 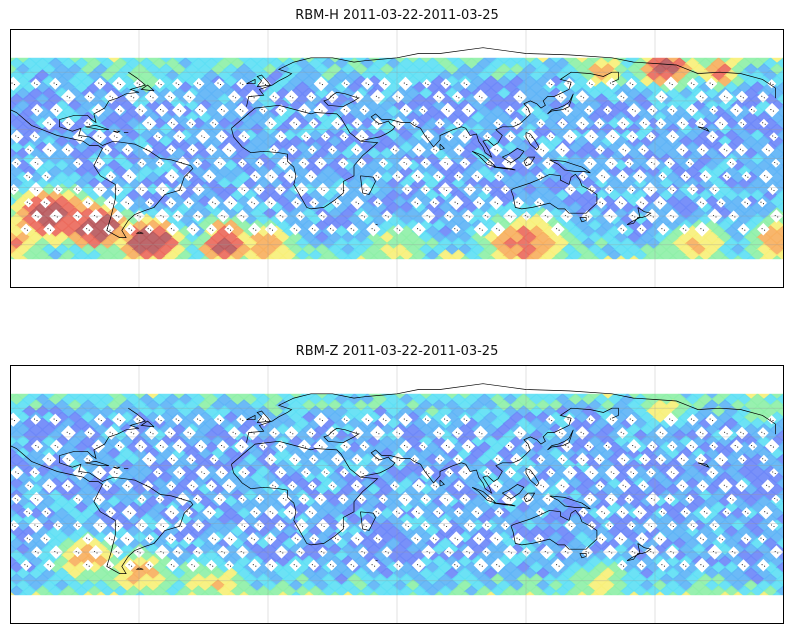 What do you see at coordinates (397, 351) in the screenshot?
I see `panel-title-rbm-z: RBM-Z 2011-03-22-2011-03-25` at bounding box center [397, 351].